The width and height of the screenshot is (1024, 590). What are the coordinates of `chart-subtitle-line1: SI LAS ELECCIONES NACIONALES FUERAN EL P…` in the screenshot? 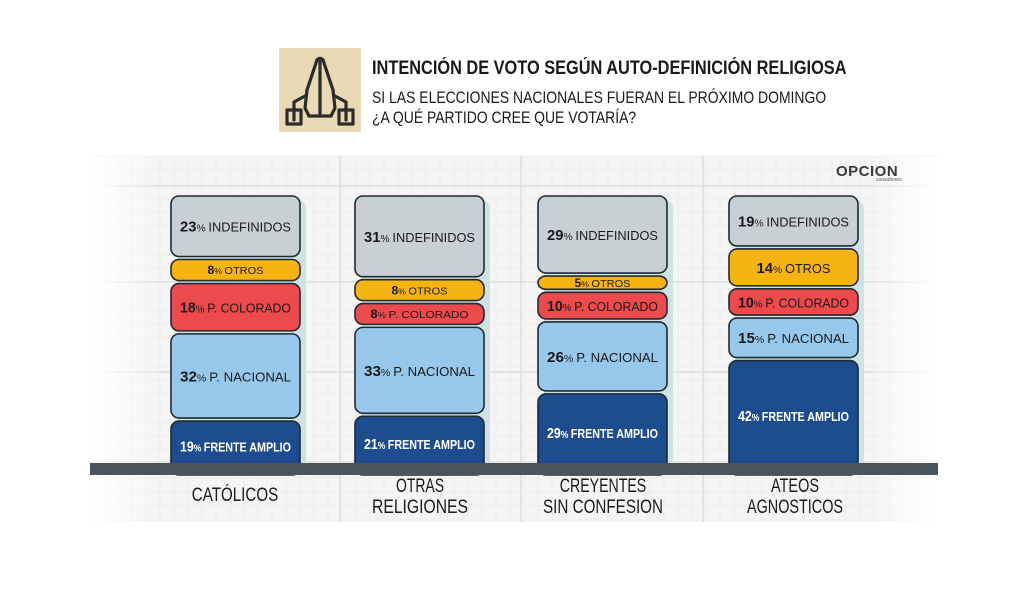 It's located at (599, 97).